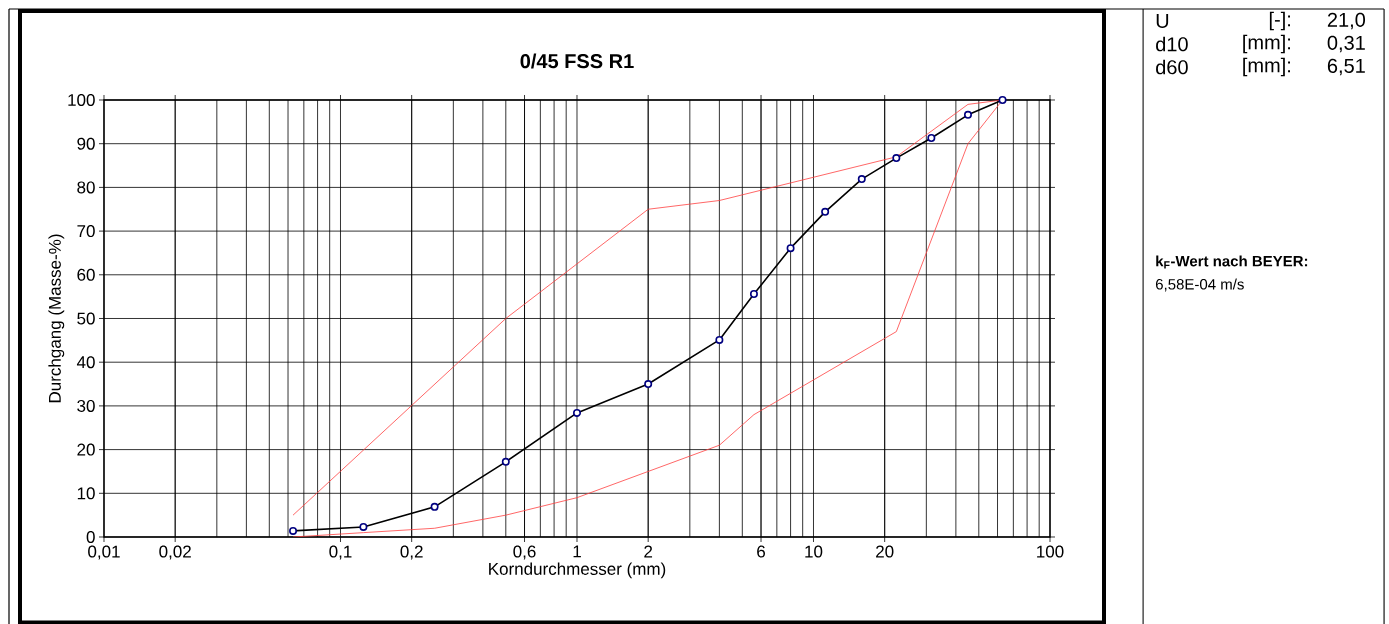  Describe the element at coordinates (1346, 44) in the screenshot. I see `text: 0,31` at that location.